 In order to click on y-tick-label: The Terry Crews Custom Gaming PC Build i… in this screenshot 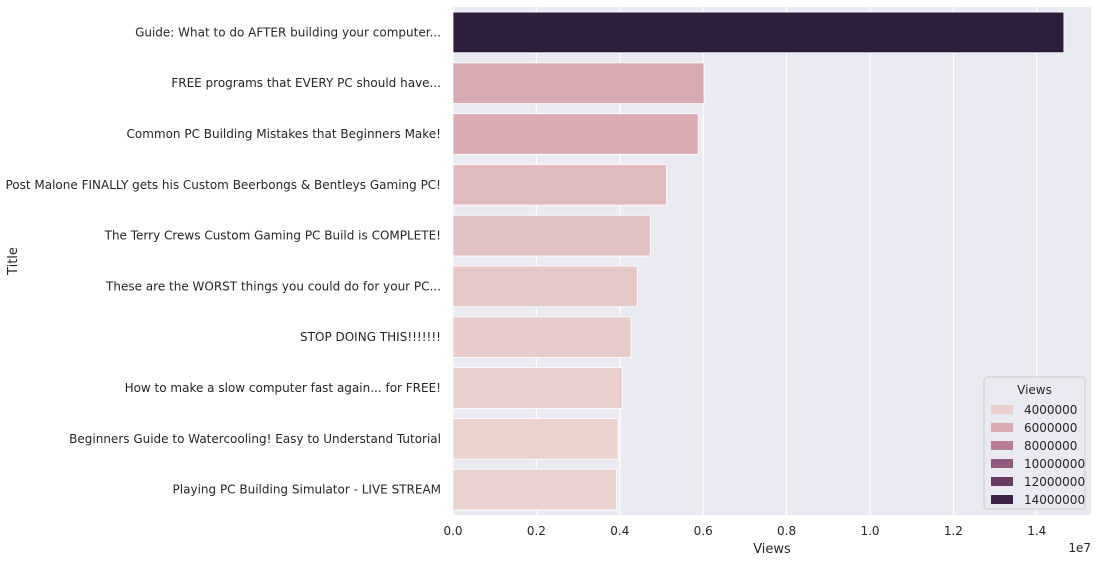, I will do `click(272, 236)`.